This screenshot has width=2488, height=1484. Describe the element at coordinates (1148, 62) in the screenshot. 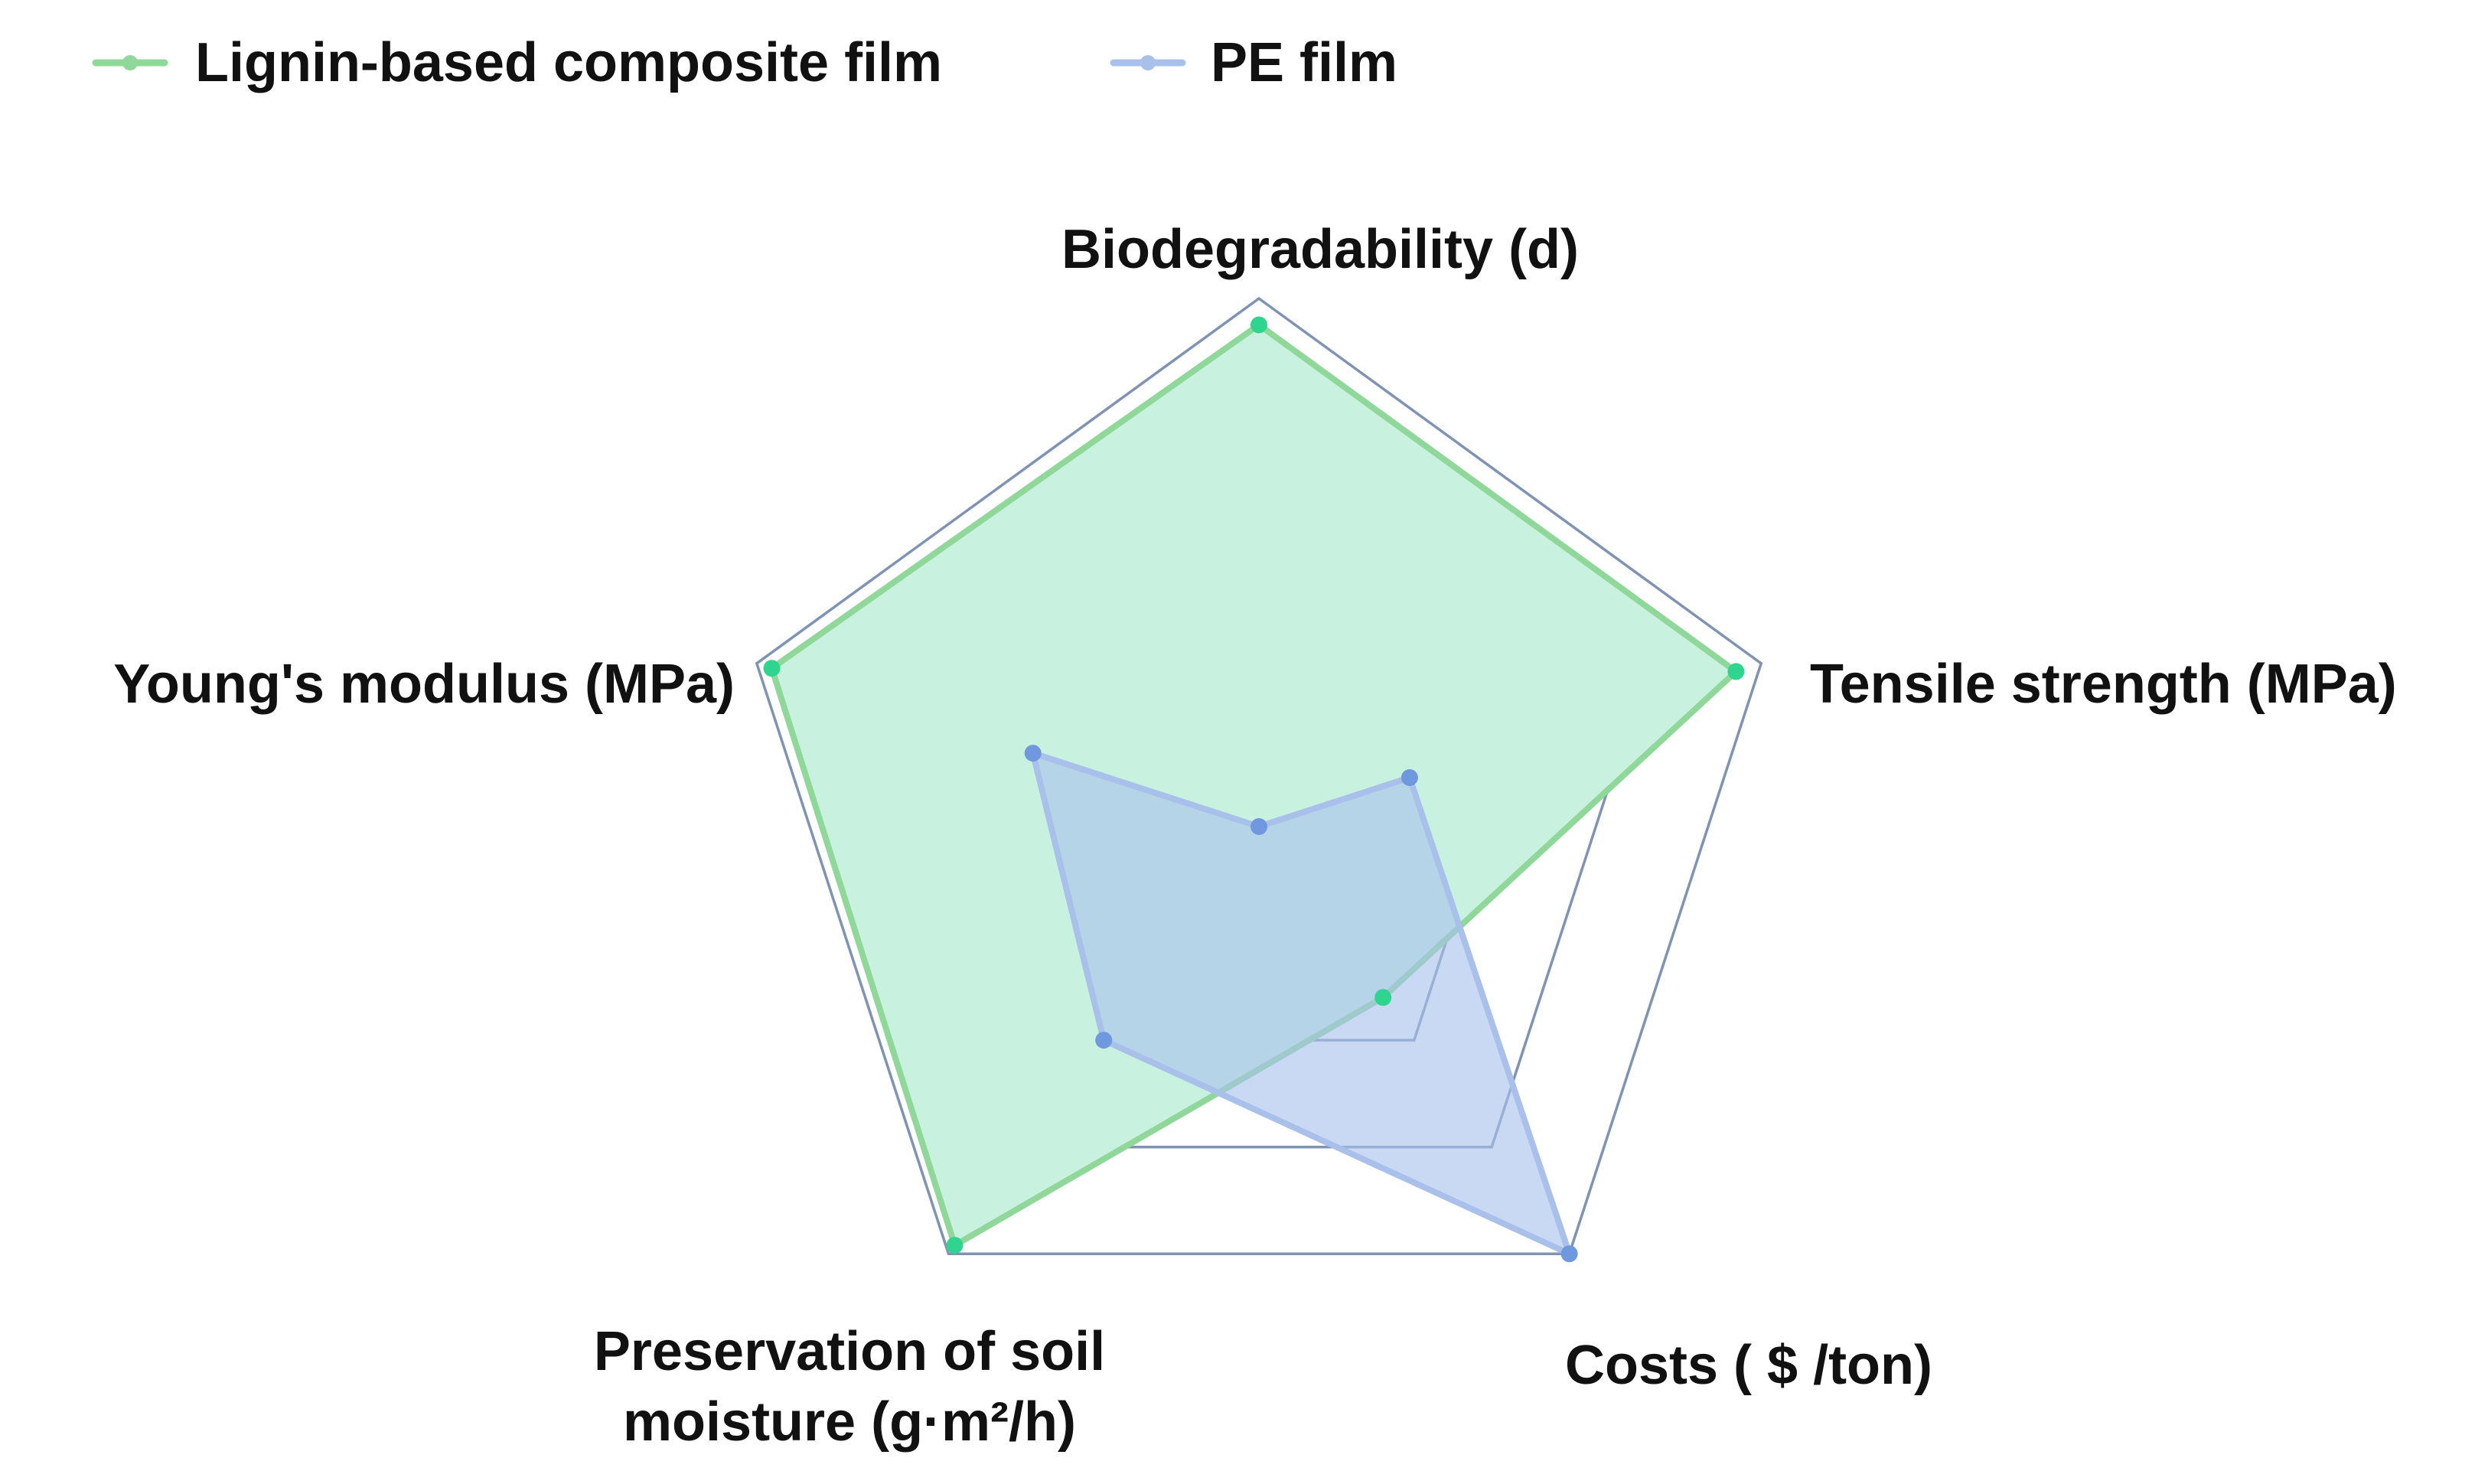

I see `legend-marker-pe` at that location.